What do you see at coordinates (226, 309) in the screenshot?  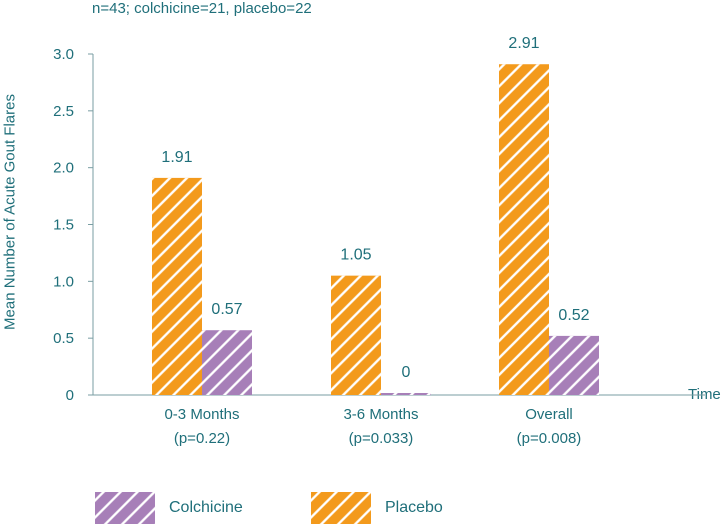 I see `data-label-colchicine-0: 0.57` at bounding box center [226, 309].